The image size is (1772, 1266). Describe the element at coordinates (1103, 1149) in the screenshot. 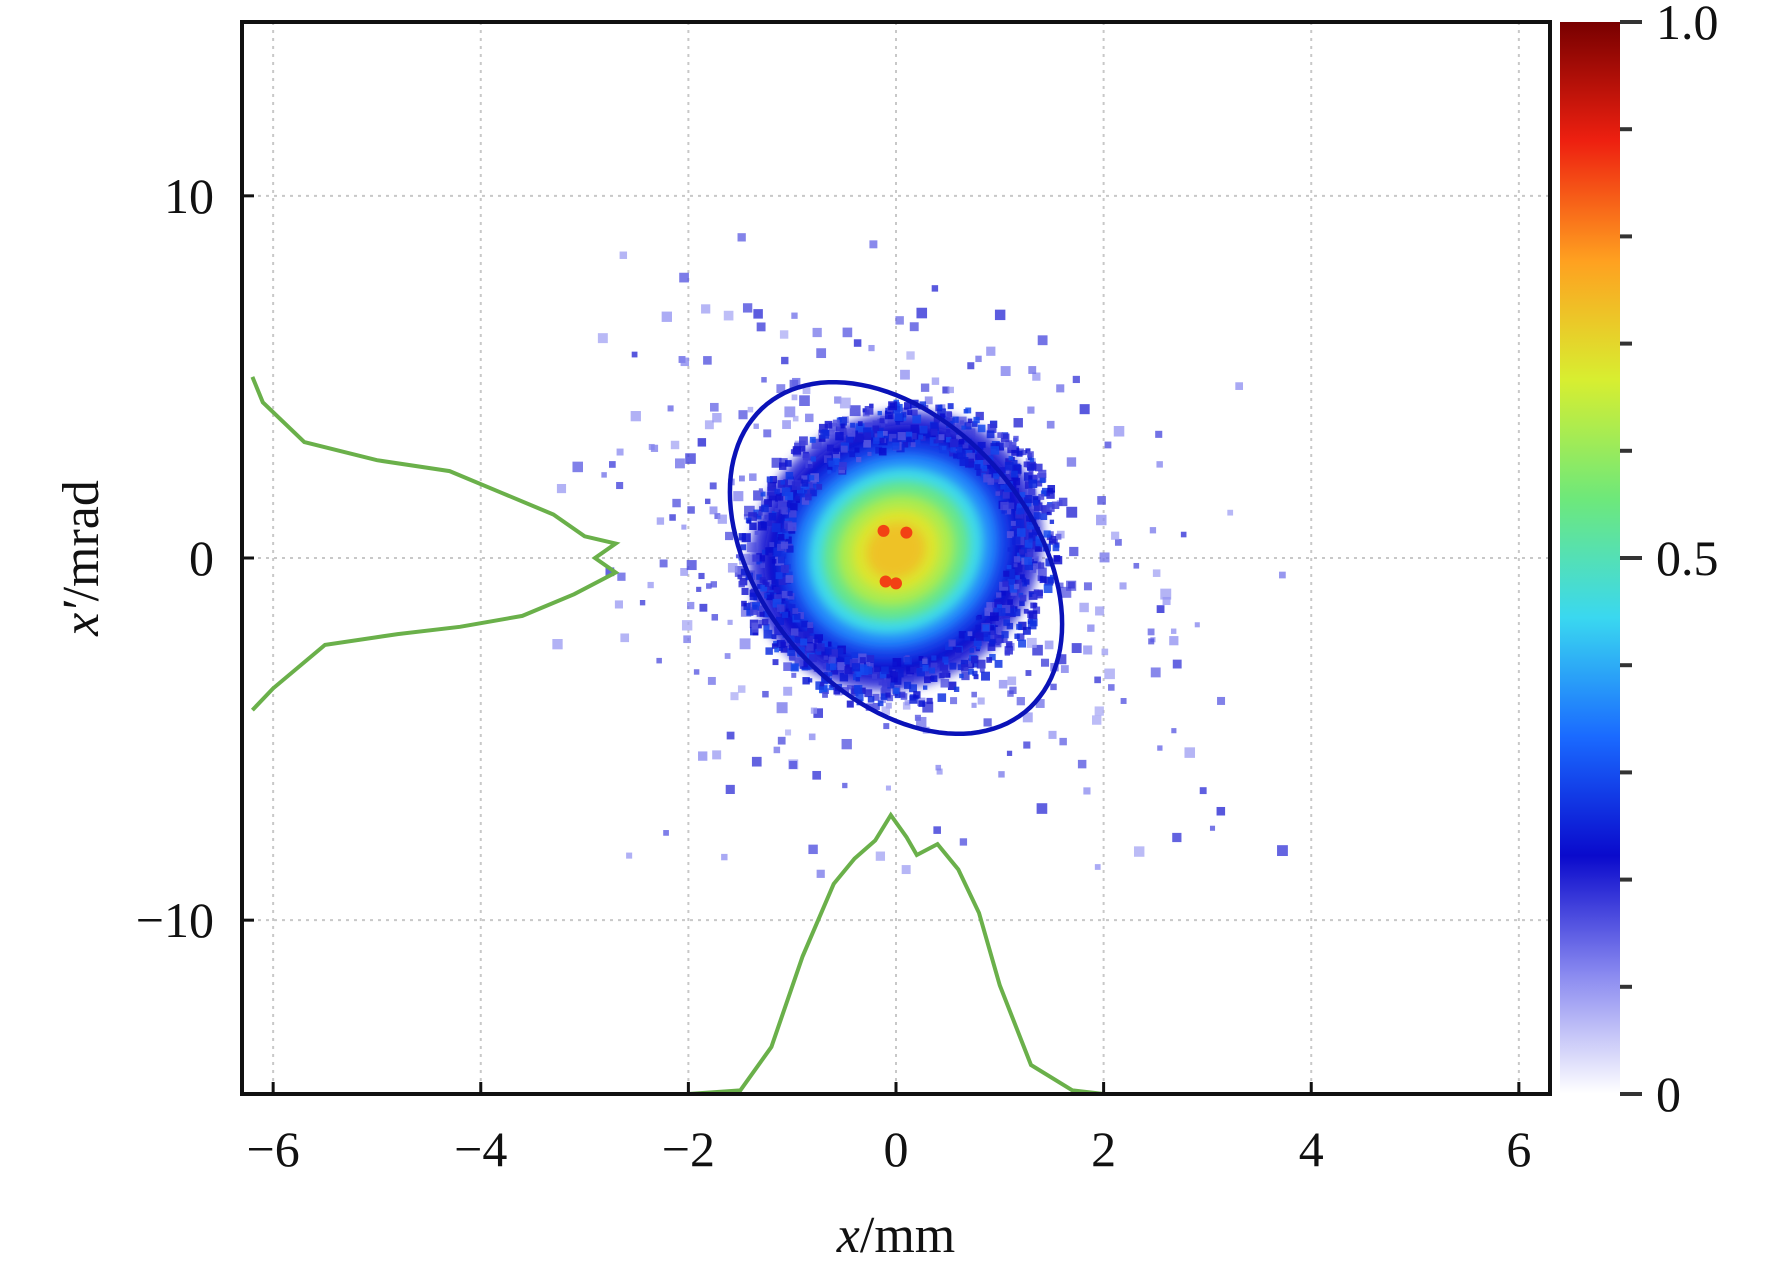

I see `x-tick-label: 2` at that location.